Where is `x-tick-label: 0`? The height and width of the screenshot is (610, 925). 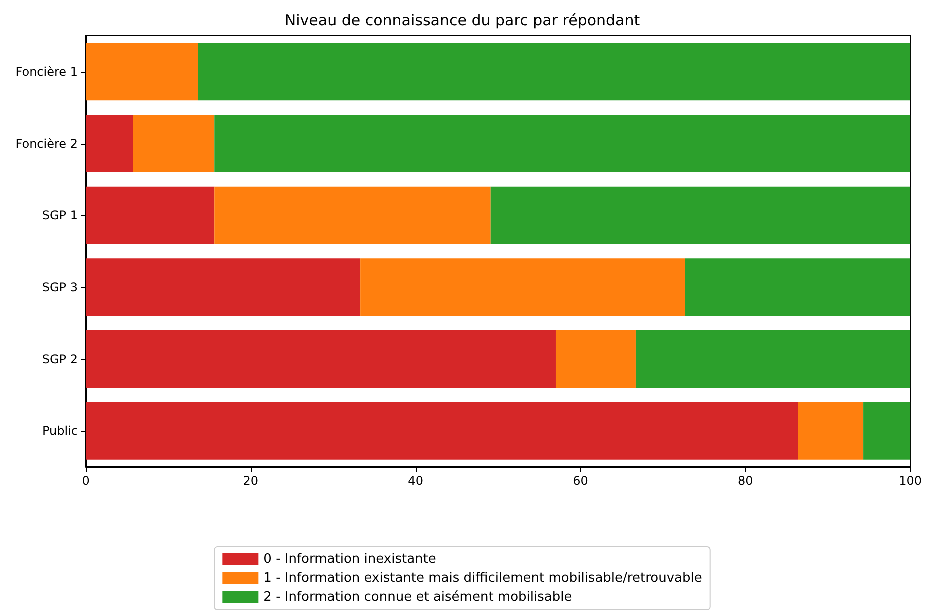
x-tick-label: 0 is located at coordinates (86, 481).